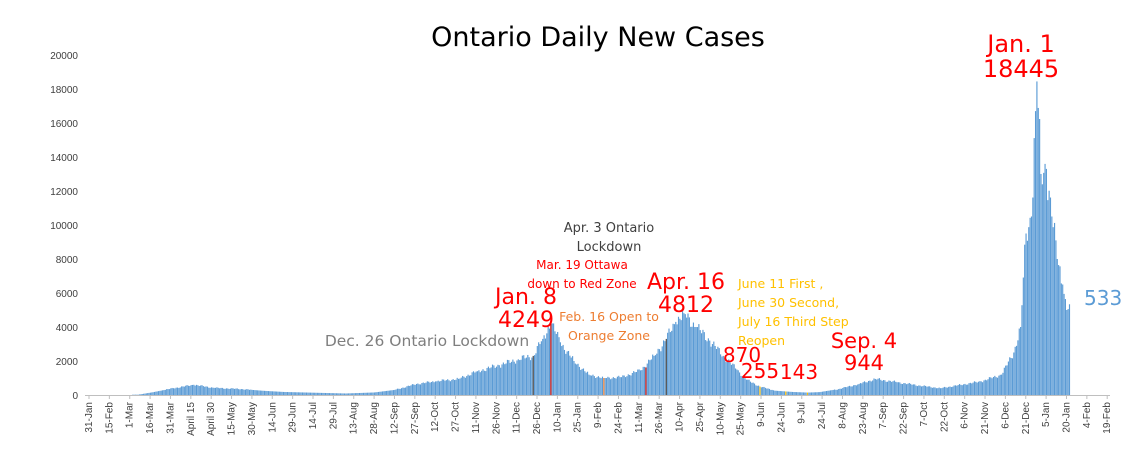 Image resolution: width=1123 pixels, height=468 pixels. I want to click on x-tick-label: 27-Sep, so click(415, 418).